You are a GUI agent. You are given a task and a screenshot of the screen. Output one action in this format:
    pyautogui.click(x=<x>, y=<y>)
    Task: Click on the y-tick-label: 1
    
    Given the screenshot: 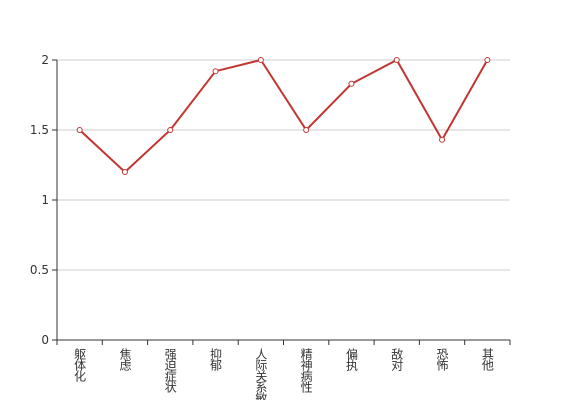 What is the action you would take?
    pyautogui.click(x=45, y=200)
    